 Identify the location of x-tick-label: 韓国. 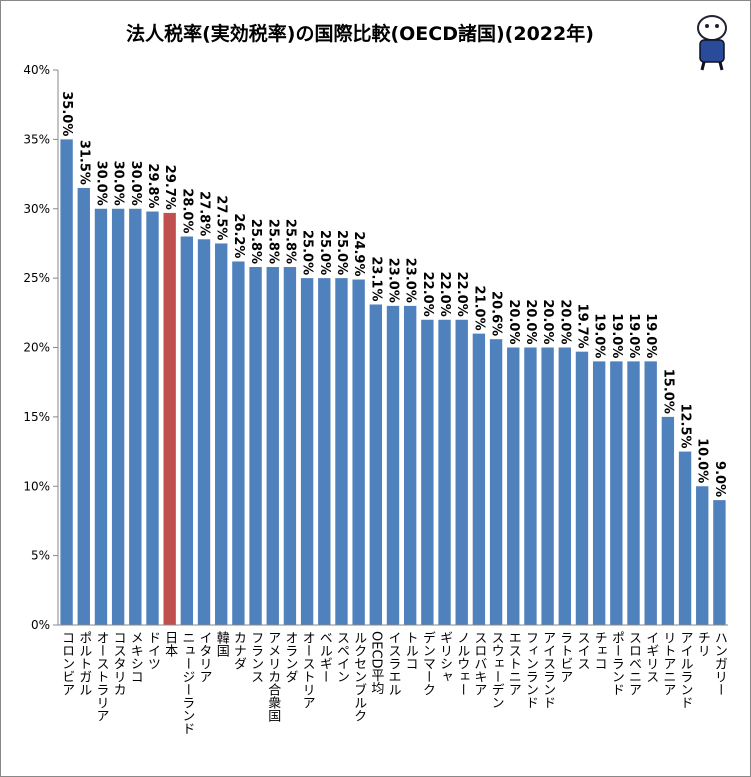
(222, 644).